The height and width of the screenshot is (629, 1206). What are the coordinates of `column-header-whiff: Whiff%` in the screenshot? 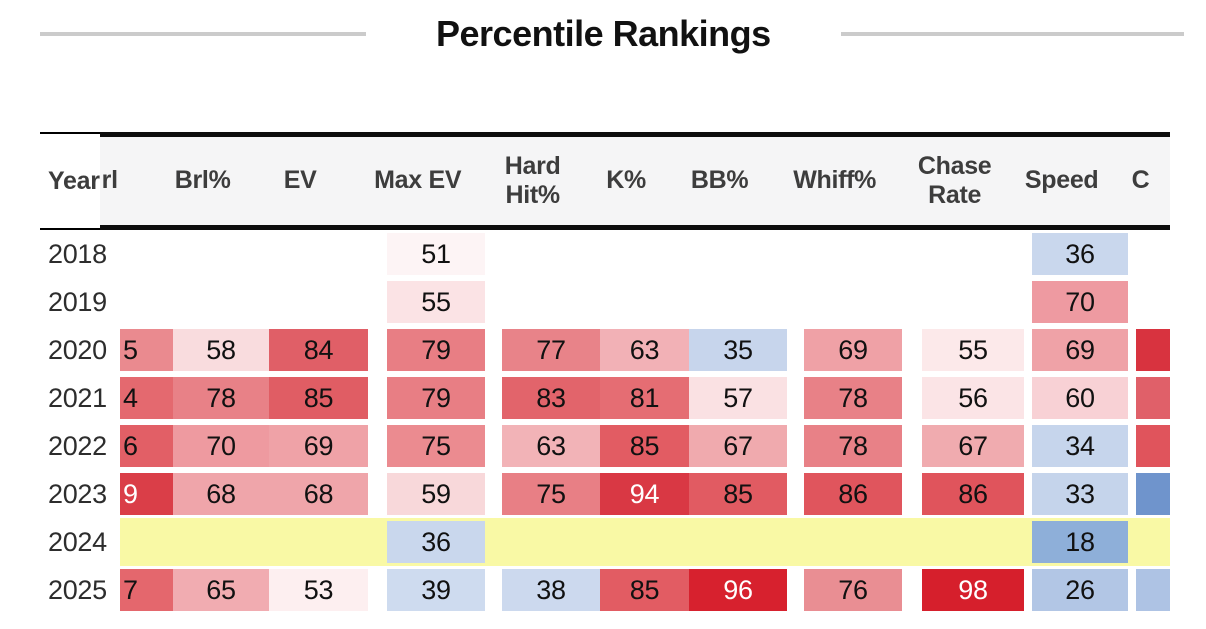 It's located at (835, 180).